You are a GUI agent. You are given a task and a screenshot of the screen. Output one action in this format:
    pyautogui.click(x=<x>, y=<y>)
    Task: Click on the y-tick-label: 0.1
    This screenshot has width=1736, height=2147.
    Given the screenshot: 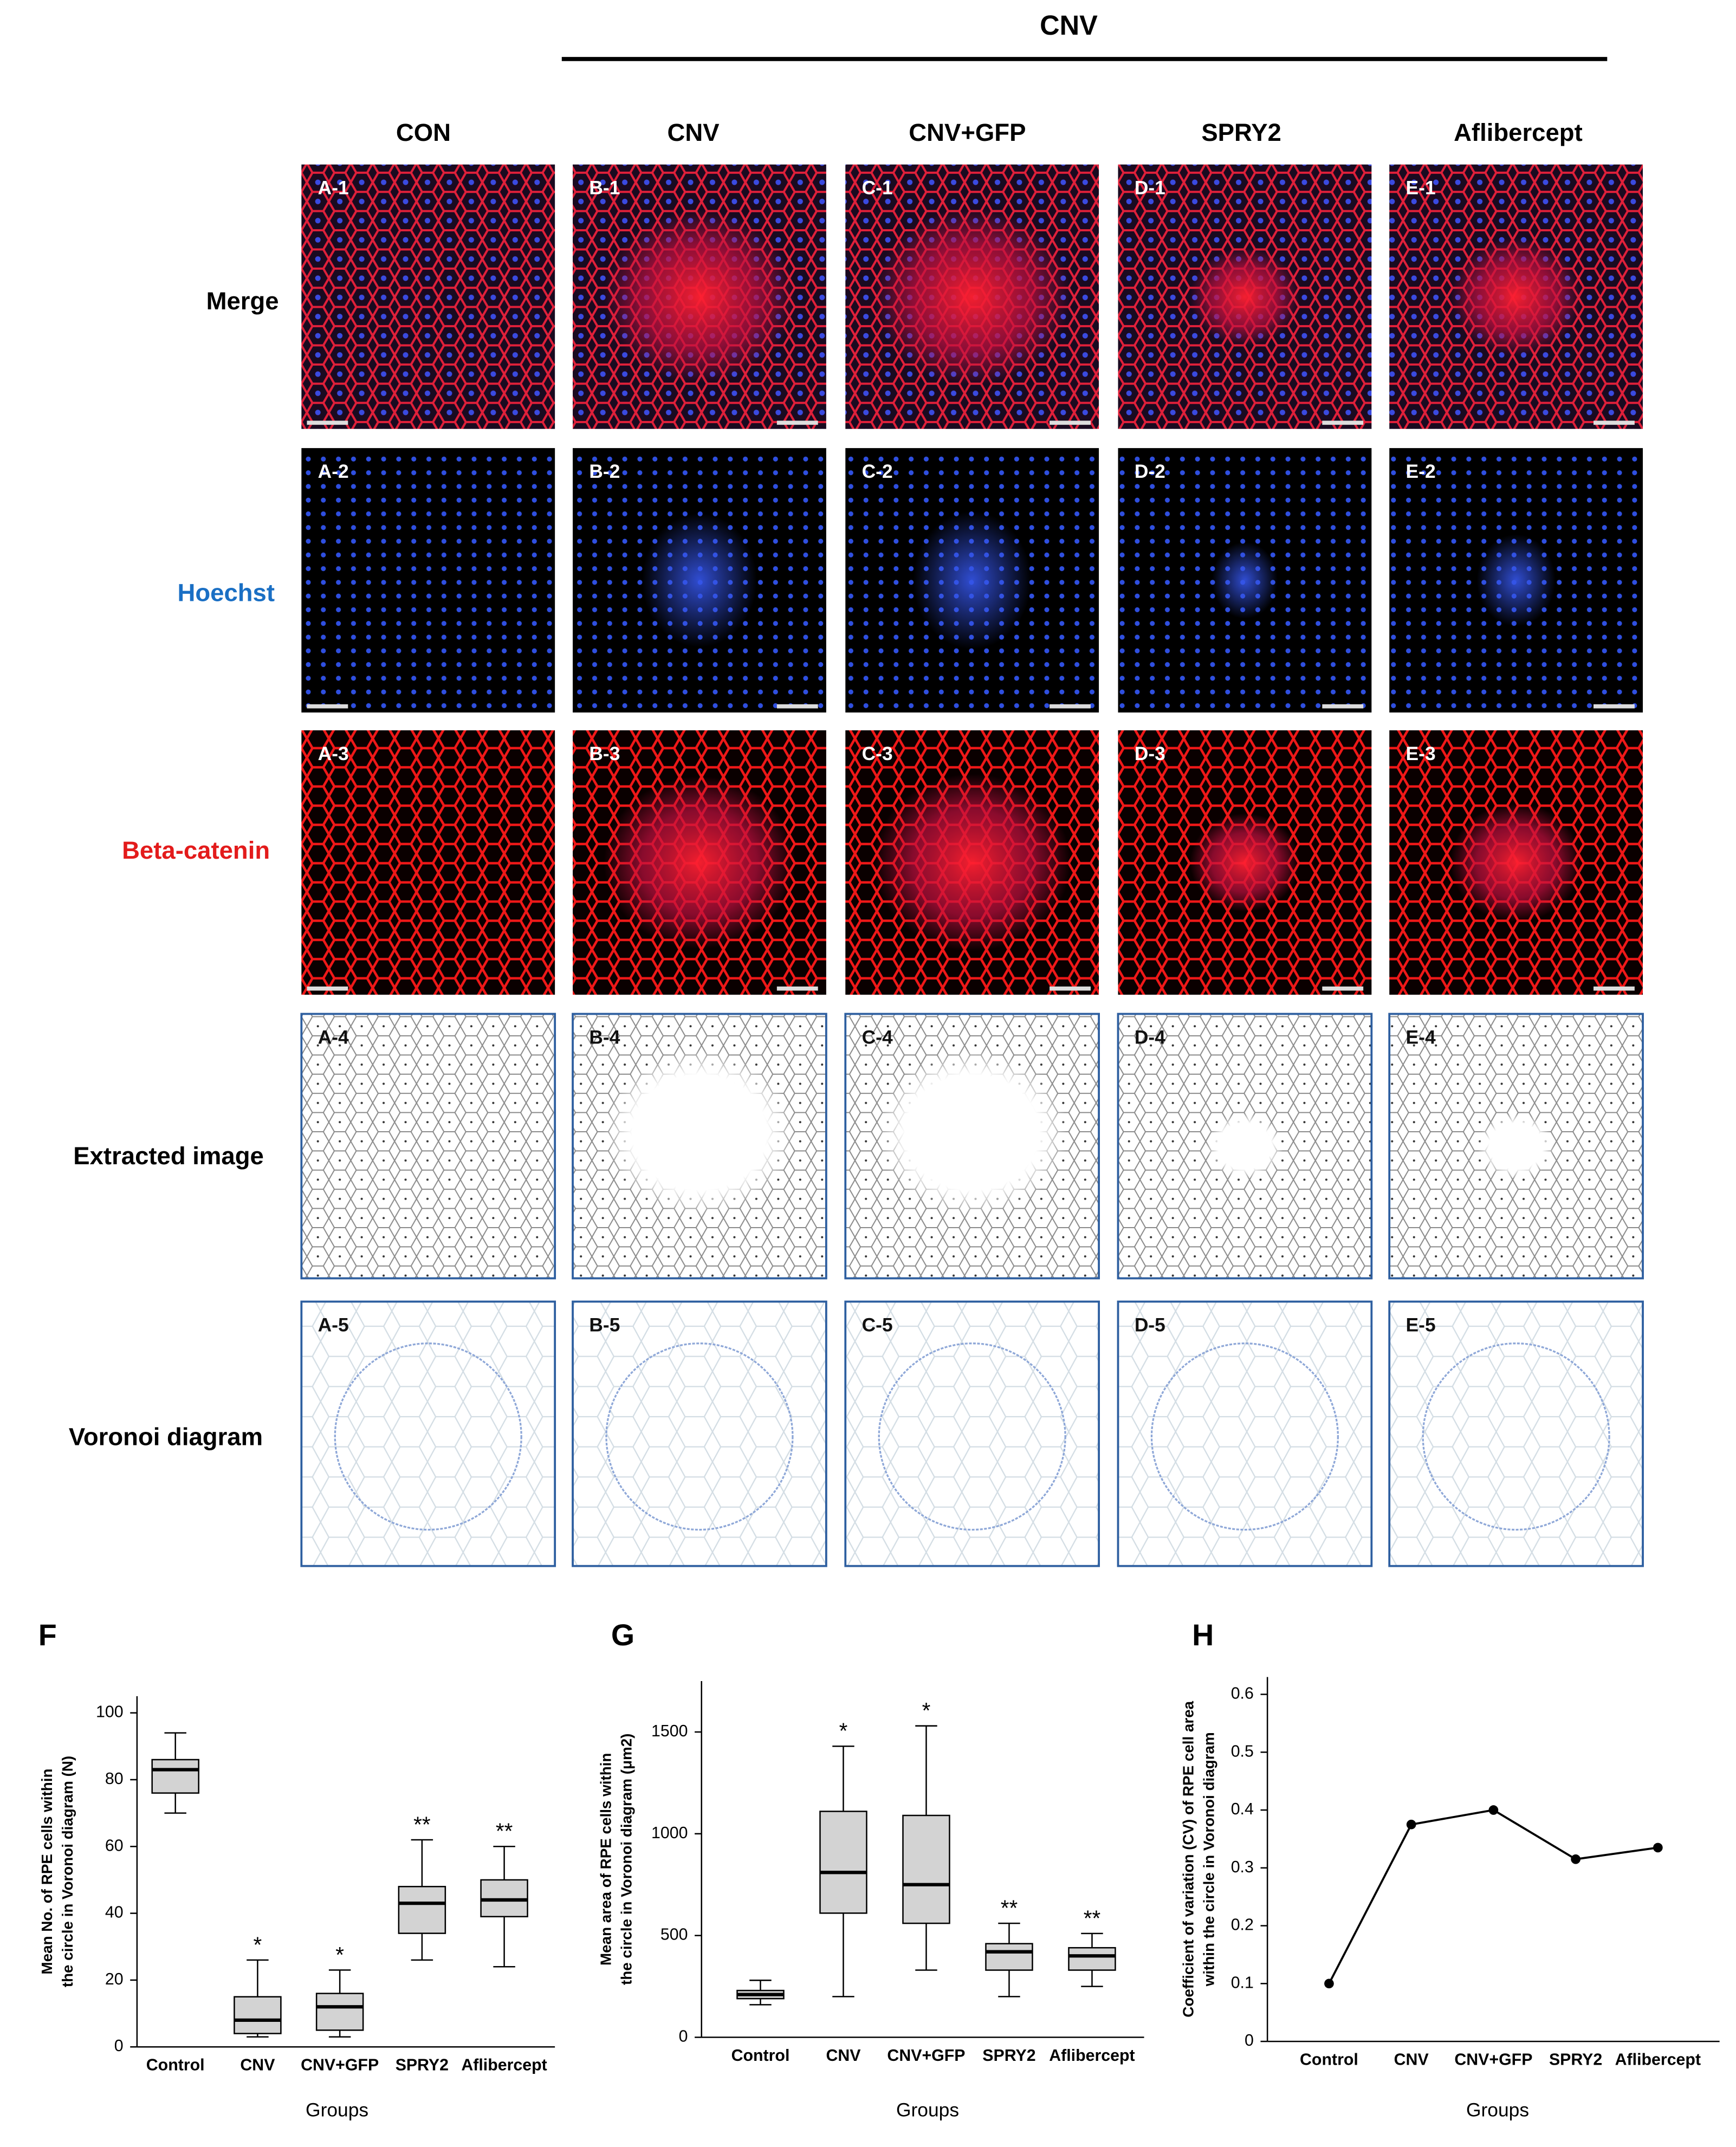 What is the action you would take?
    pyautogui.click(x=1242, y=1983)
    